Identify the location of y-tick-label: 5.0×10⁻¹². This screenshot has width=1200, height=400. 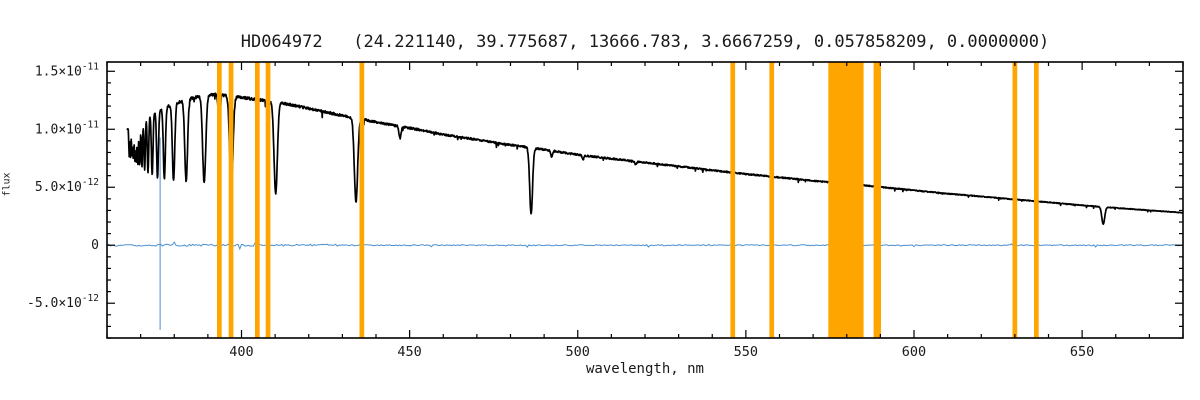
(67, 186).